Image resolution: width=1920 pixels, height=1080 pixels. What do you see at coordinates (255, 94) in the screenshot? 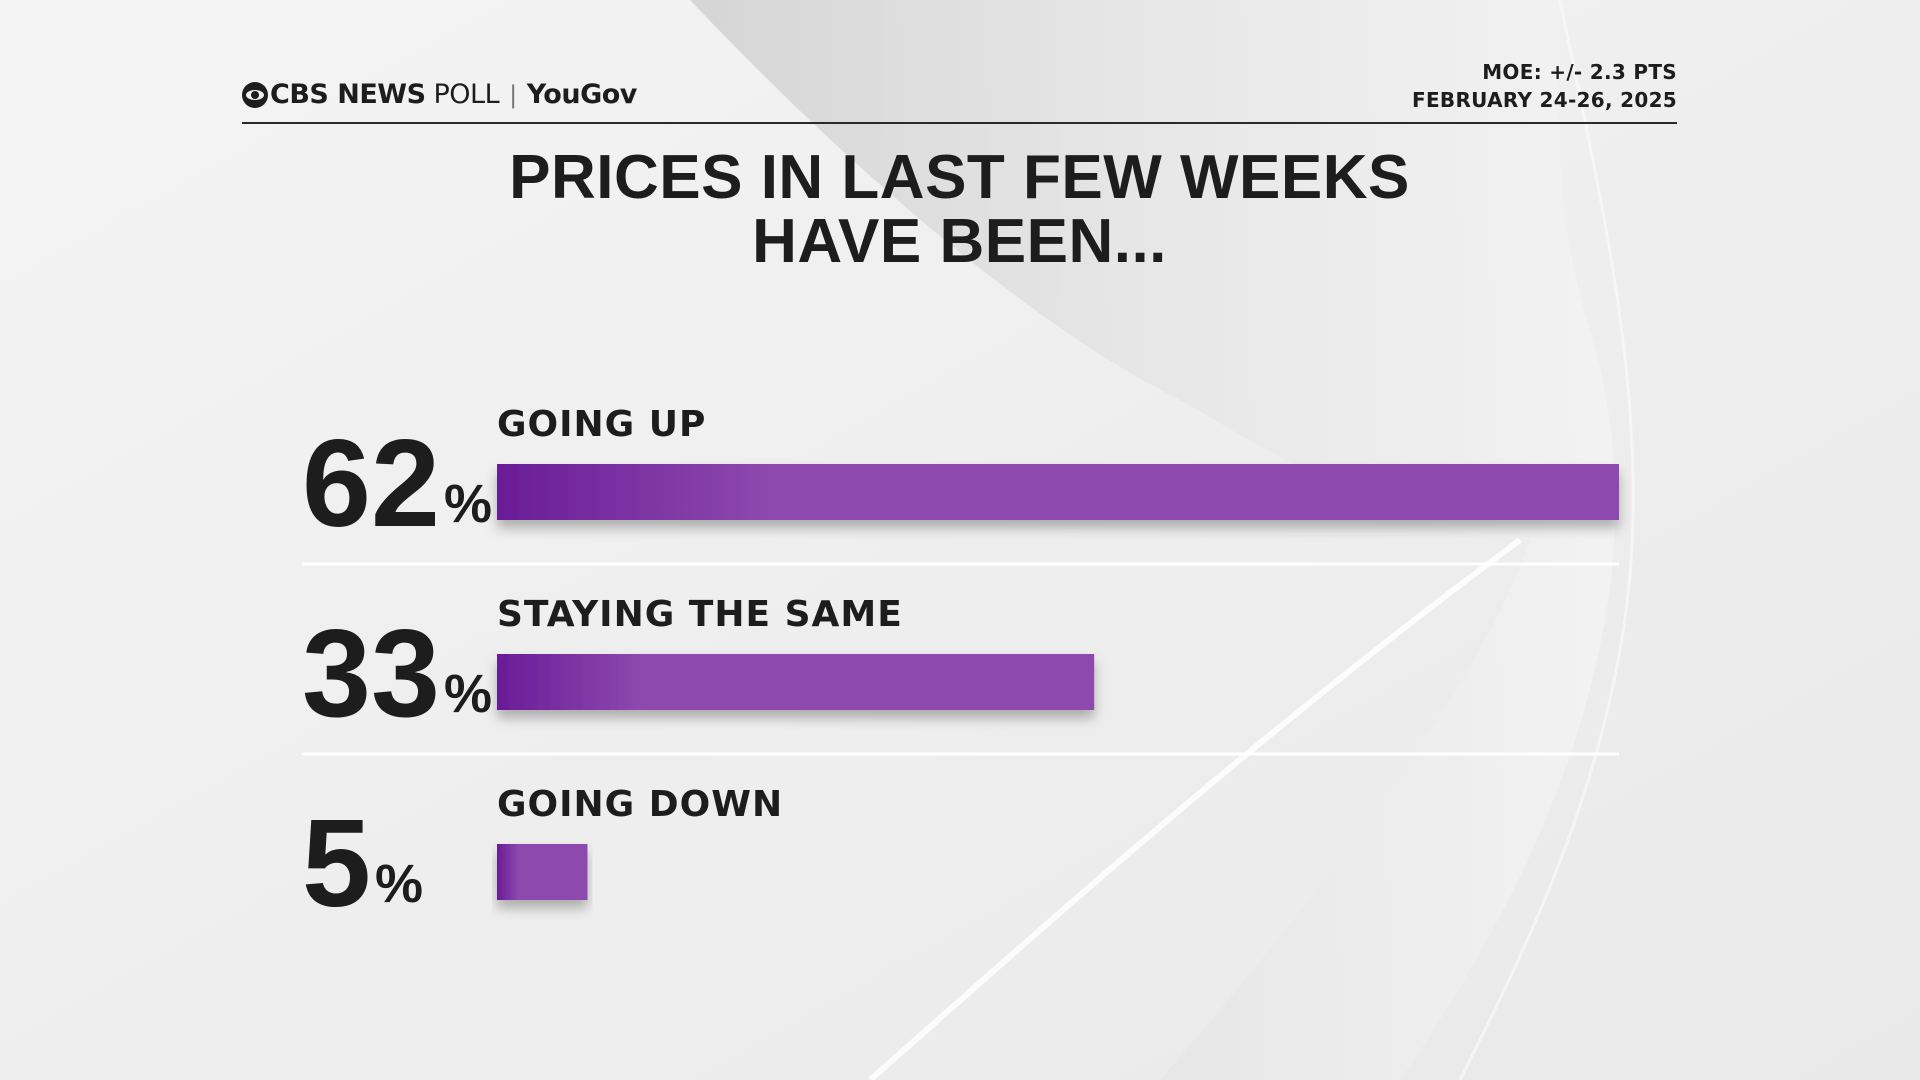
I see `cbs-eye-icon` at bounding box center [255, 94].